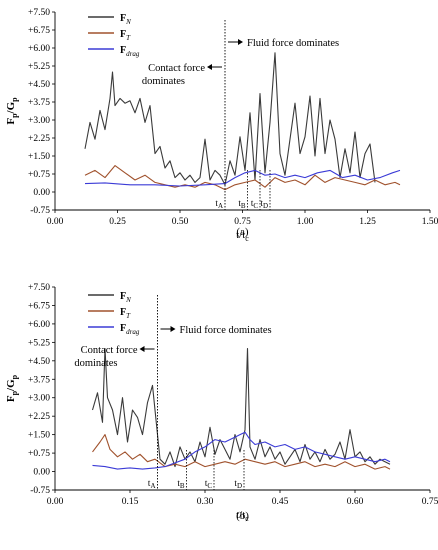  I want to click on x-tick-label: 1.00, so click(305, 222).